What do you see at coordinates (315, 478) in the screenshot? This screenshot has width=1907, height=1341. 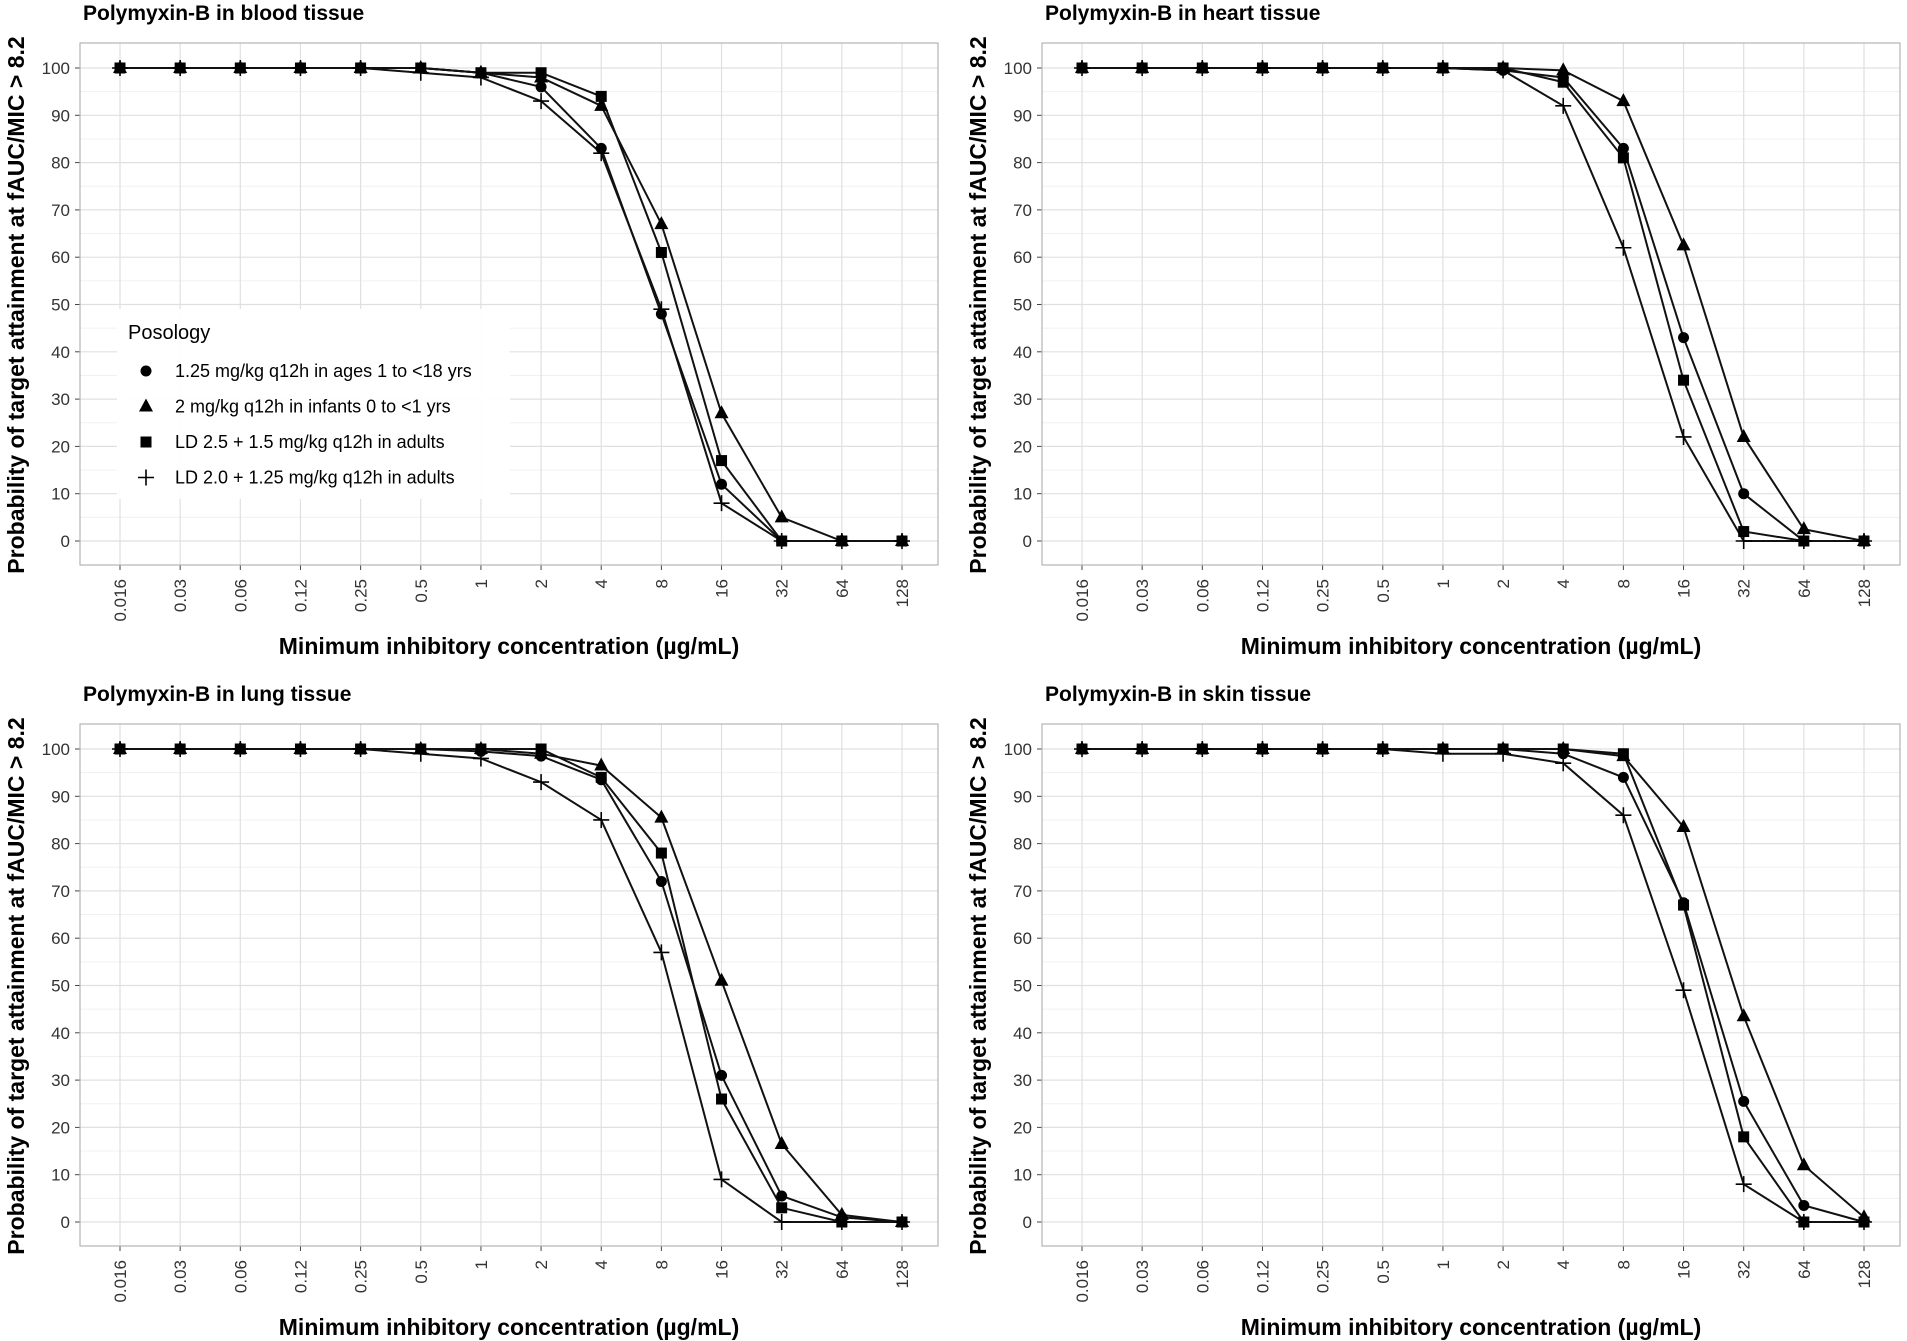 I see `legend-label: LD 2.0 + 1.25 mg/kg q12h in adults` at bounding box center [315, 478].